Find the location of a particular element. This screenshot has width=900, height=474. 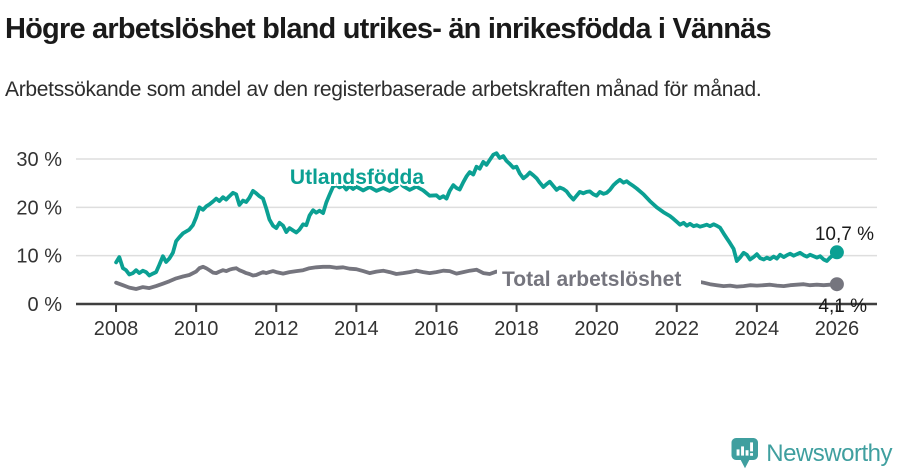

x-tick-label: 2026 is located at coordinates (837, 329).